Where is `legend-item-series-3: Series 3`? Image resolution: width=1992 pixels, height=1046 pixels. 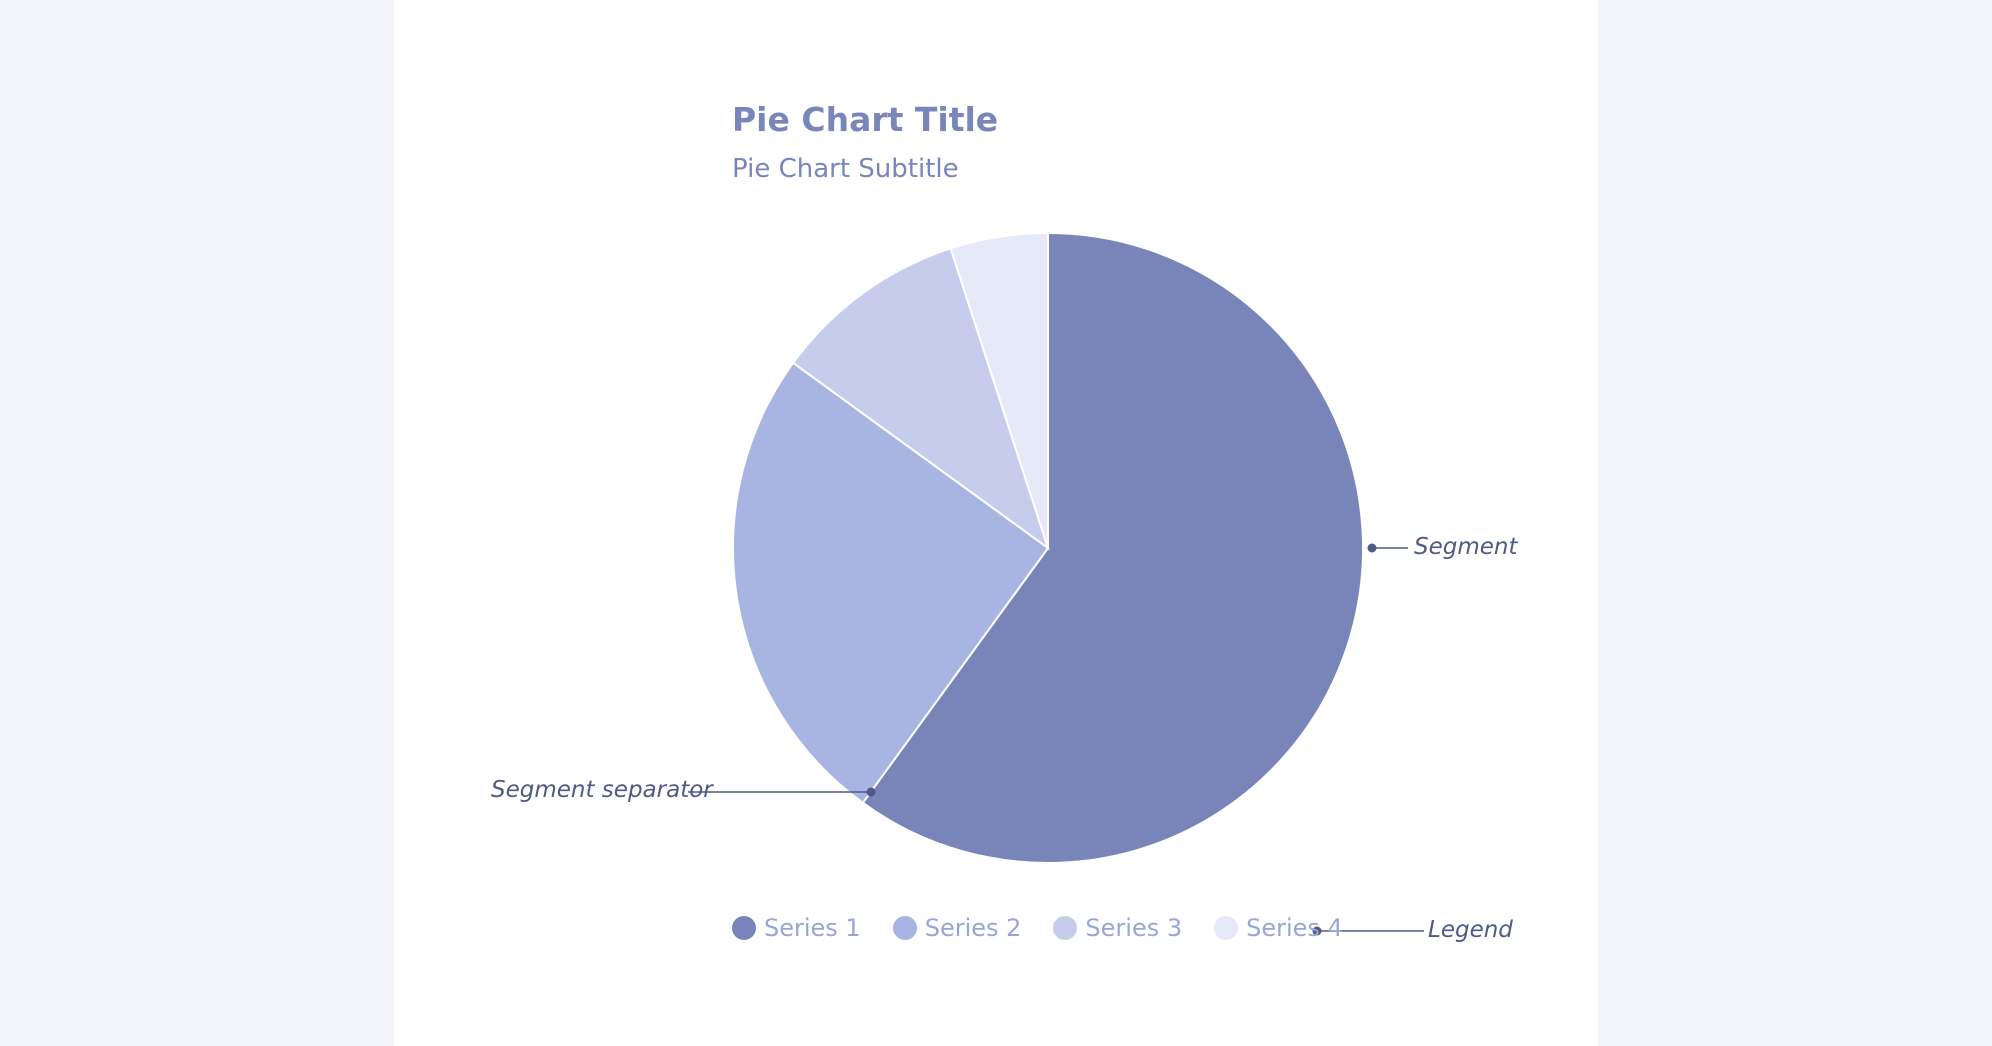 legend-item-series-3: Series 3 is located at coordinates (1117, 928).